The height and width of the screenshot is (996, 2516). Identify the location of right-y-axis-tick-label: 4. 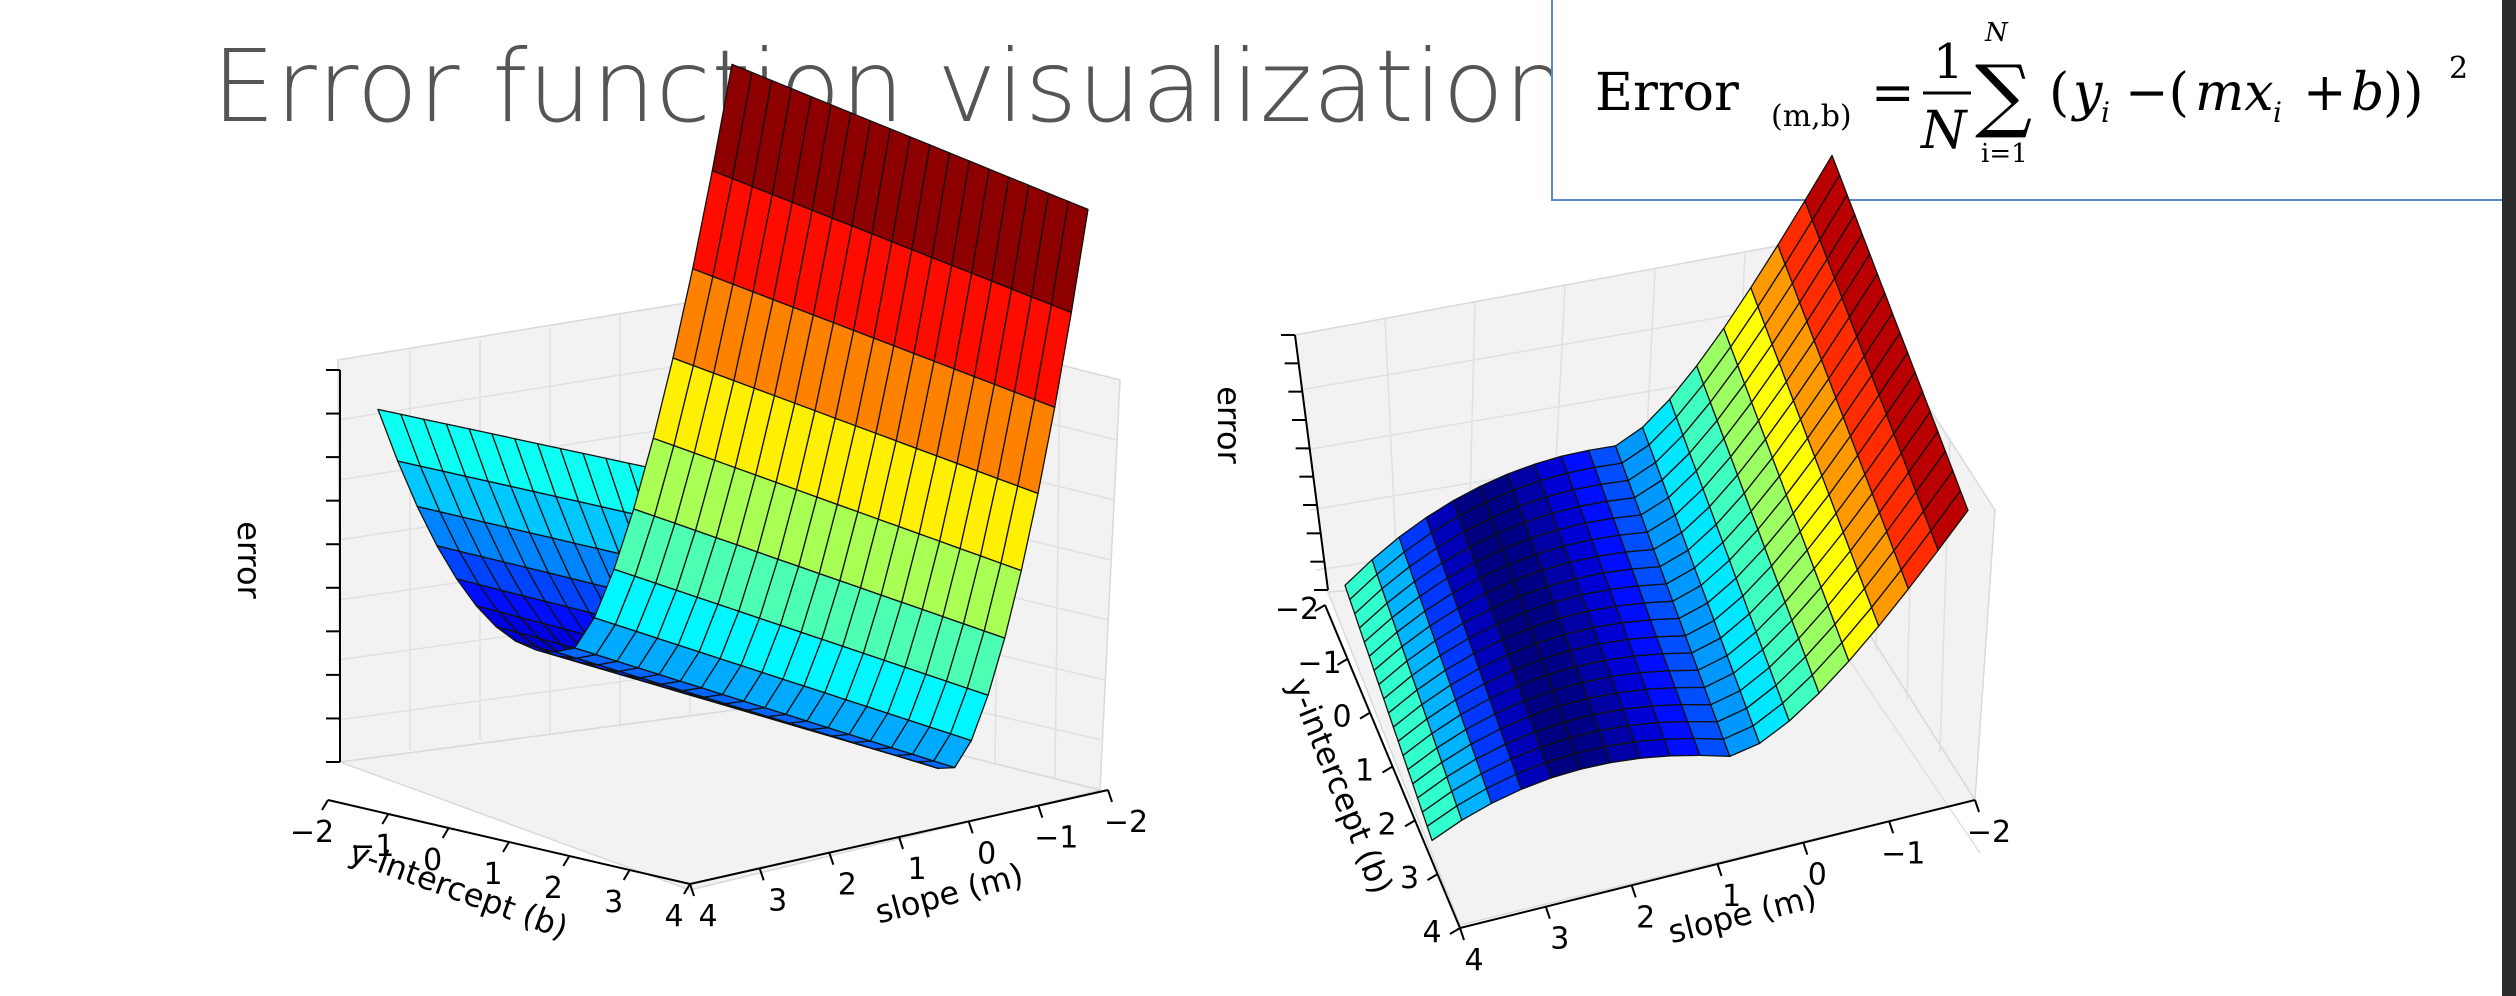
(1431, 932).